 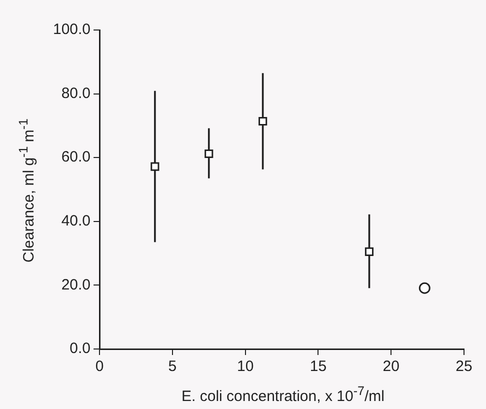 I want to click on x-axis-title: E. coli concentration, x 10$^{-7}$/ml, so click(x=283, y=394).